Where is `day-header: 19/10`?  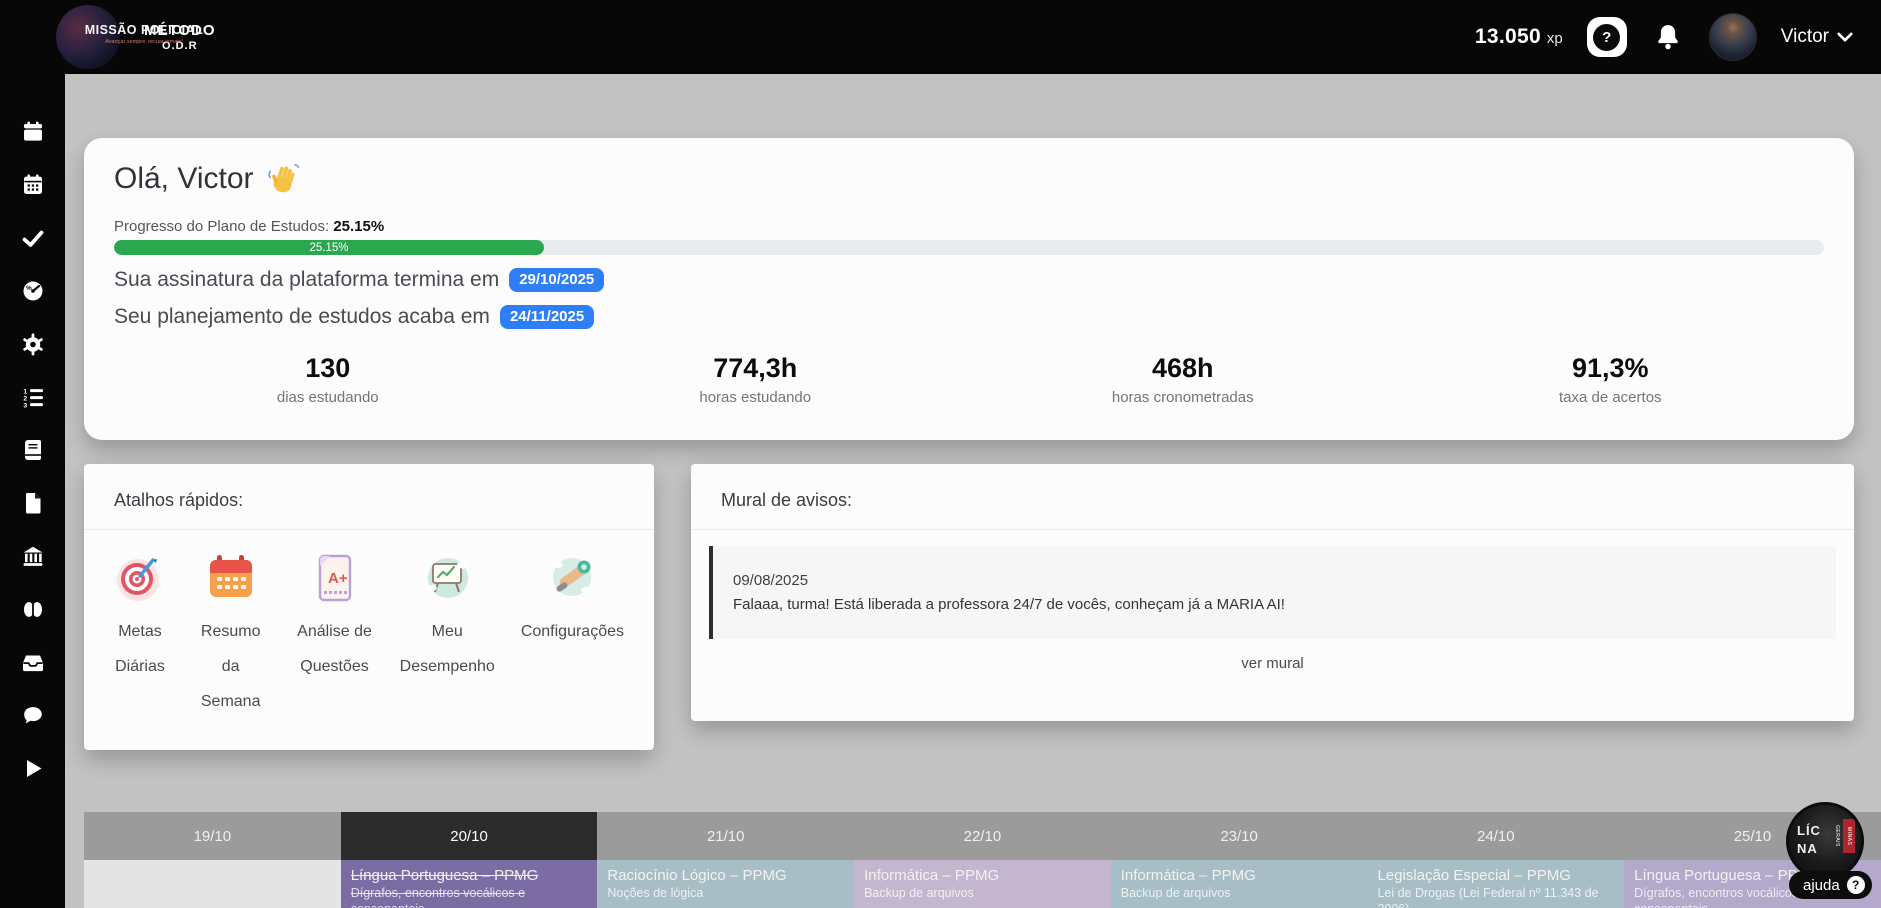 day-header: 19/10 is located at coordinates (212, 836).